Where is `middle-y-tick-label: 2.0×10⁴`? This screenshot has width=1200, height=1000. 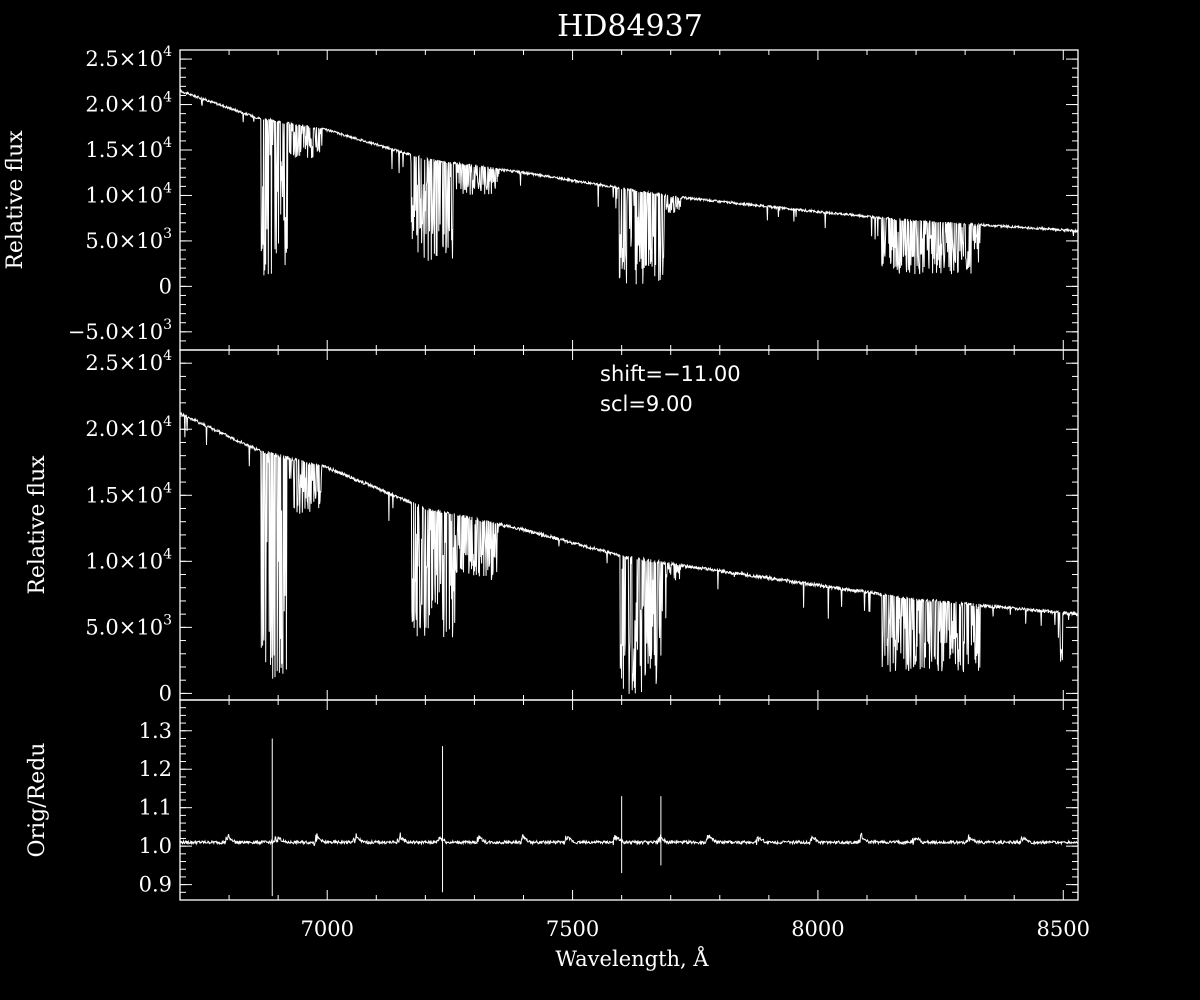 middle-y-tick-label: 2.0×10⁴ is located at coordinates (128, 427).